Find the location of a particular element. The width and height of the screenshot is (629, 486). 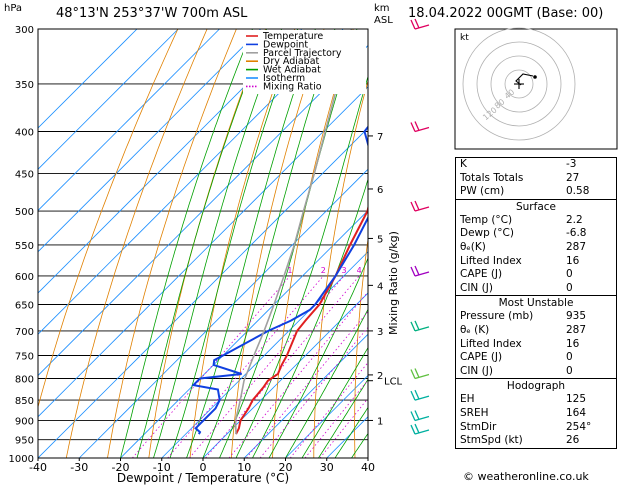

legend-label: Wet Adiabat is located at coordinates (292, 70).